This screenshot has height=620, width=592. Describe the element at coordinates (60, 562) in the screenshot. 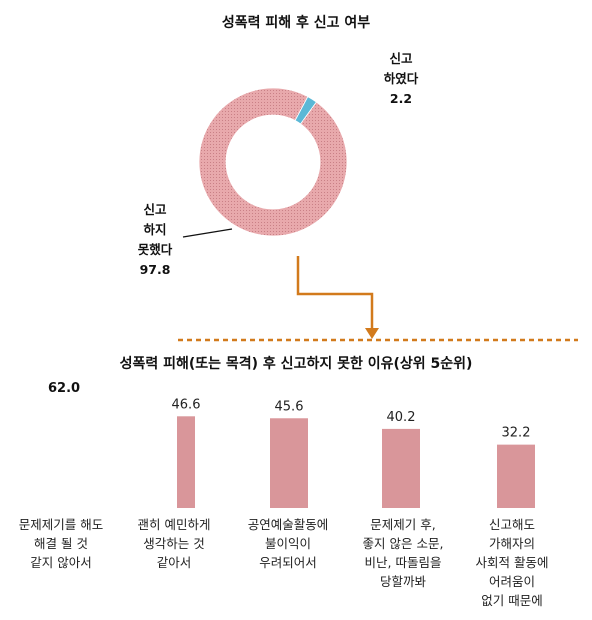

I see `category-label-0-line-2: 같지 않아서` at that location.